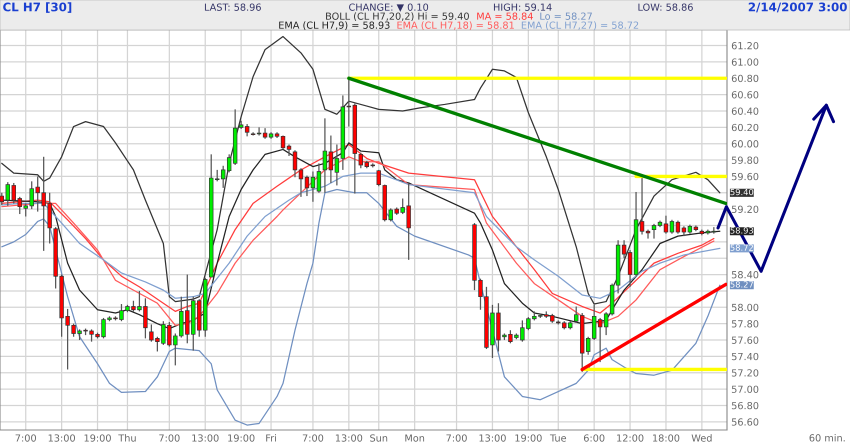  I want to click on y-tick-label: 60.20, so click(745, 128).